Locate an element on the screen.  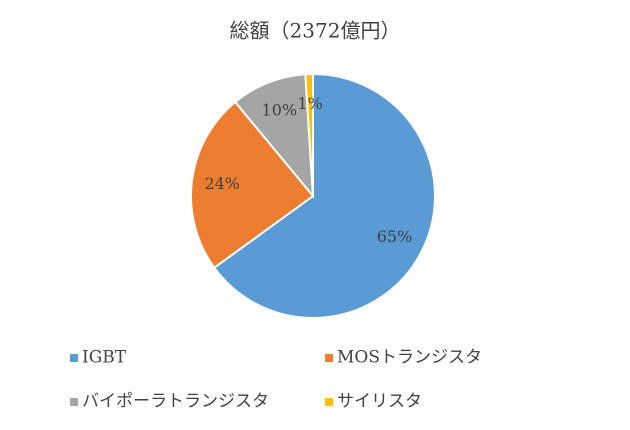
chart-title: 総額（2372億円） is located at coordinates (315, 31).